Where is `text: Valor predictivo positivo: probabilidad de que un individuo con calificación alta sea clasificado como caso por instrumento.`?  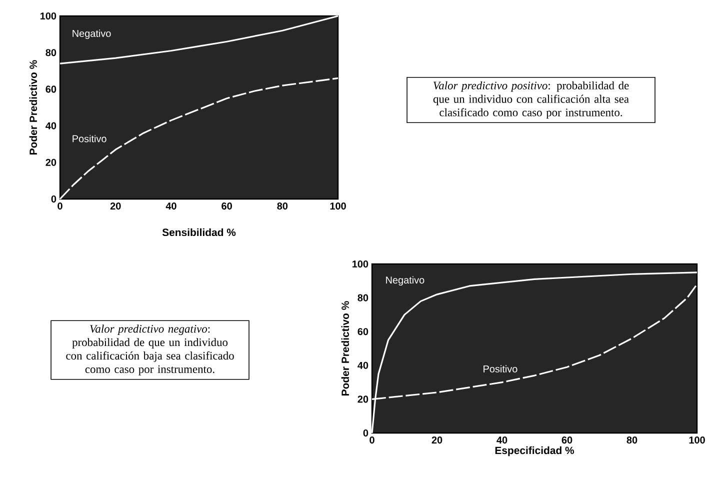
text: Valor predictivo positivo: probabilidad de que un individuo con calificación alta sea clasificado como caso por instrumento. is located at coordinates (531, 100).